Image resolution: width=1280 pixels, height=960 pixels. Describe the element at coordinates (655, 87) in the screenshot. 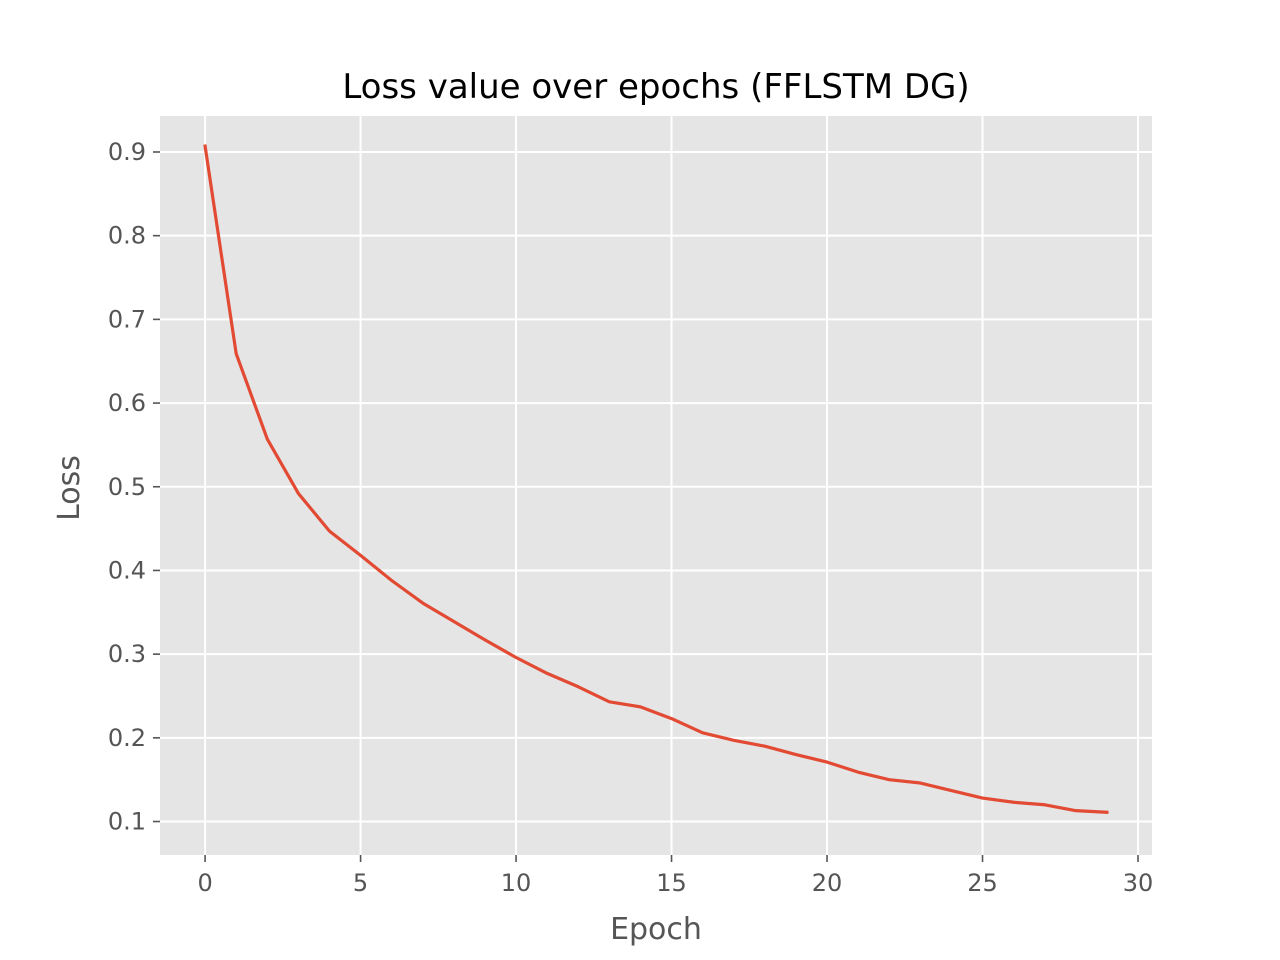

I see `chart-title: Loss value over epochs (FFLSTM DG)` at that location.